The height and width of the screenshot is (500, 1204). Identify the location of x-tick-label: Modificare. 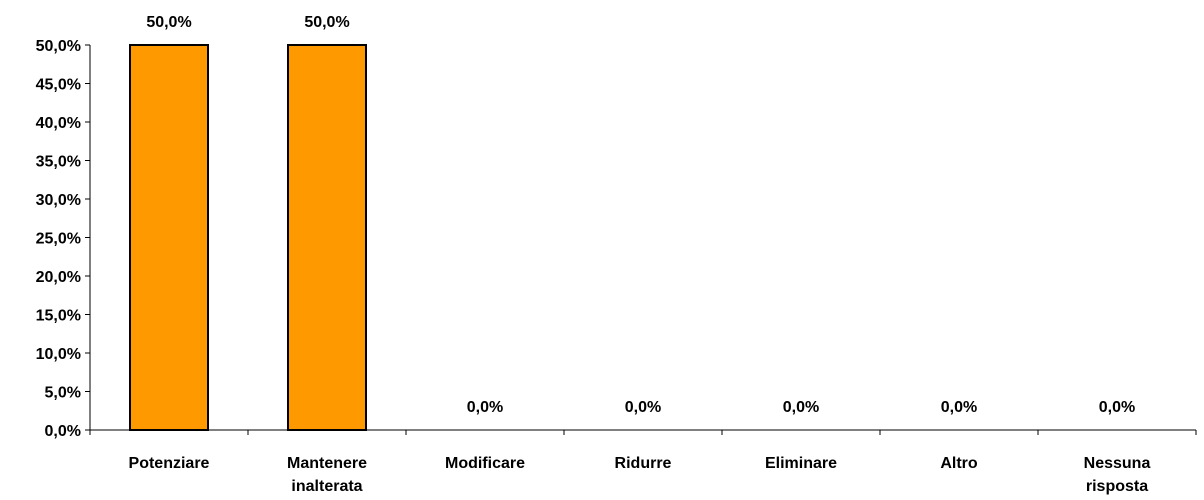
(485, 463).